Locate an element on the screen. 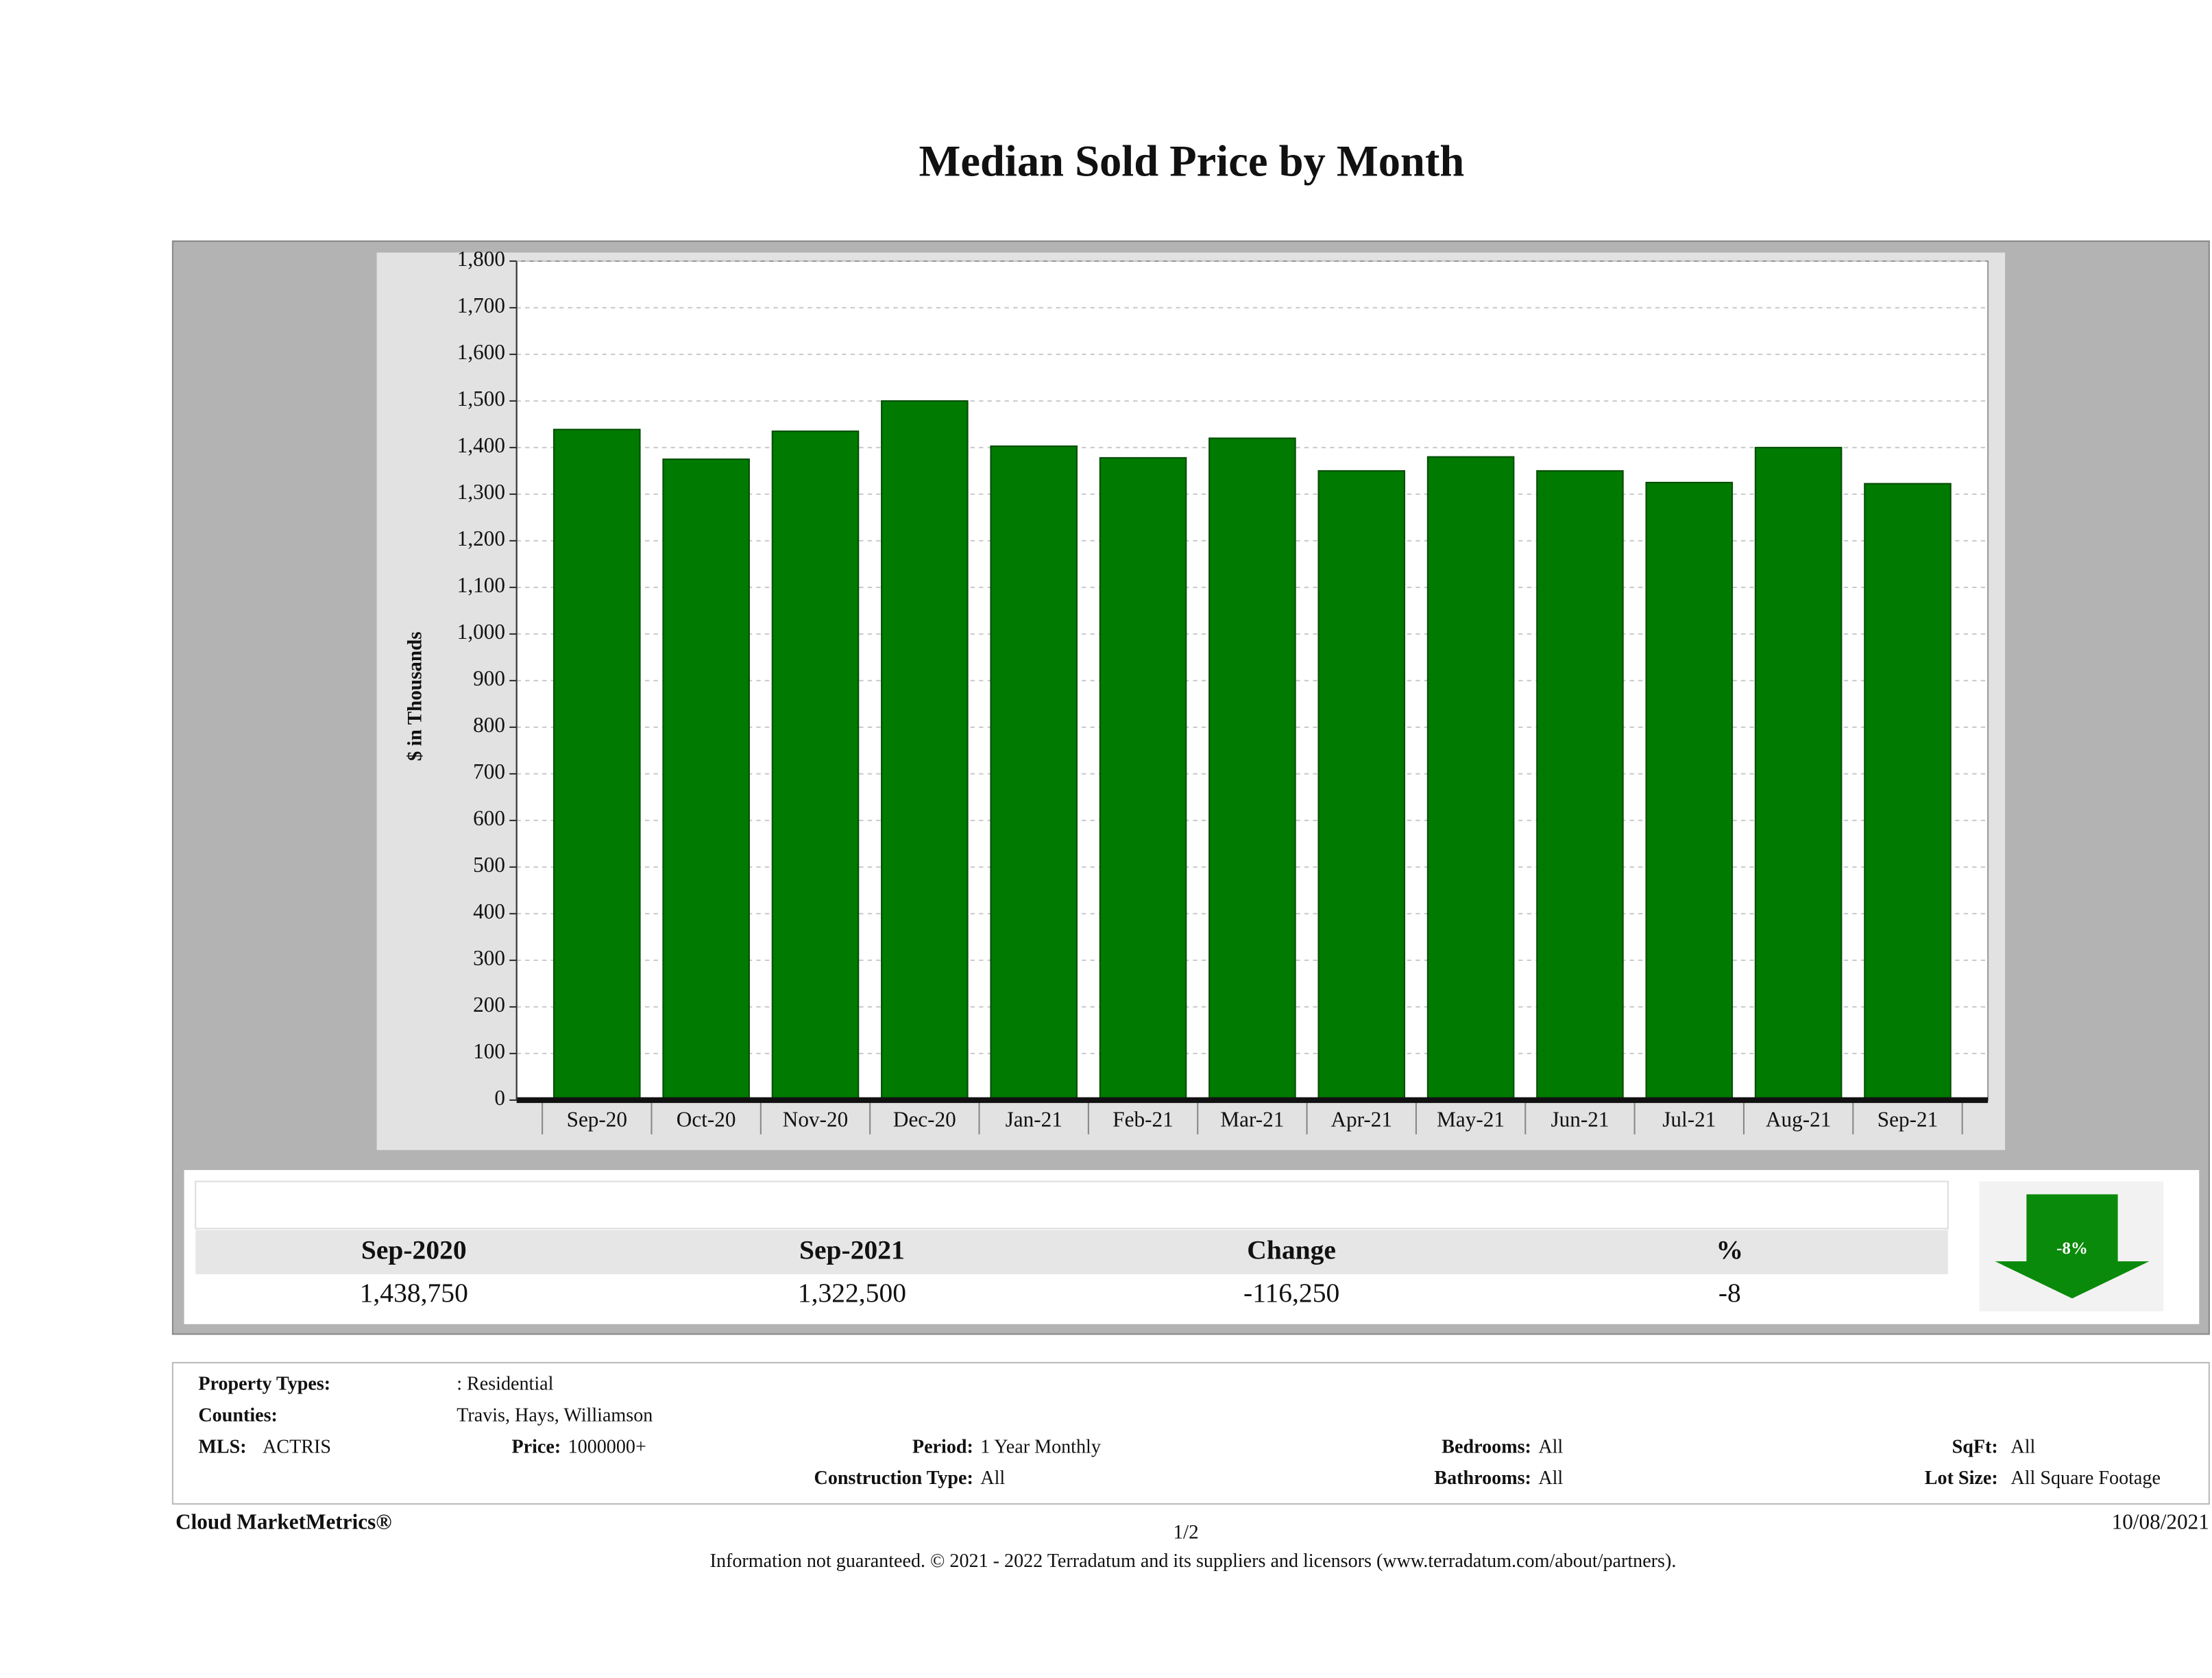 This screenshot has width=2212, height=1678. chart-title: Median Sold Price by Month is located at coordinates (1192, 160).